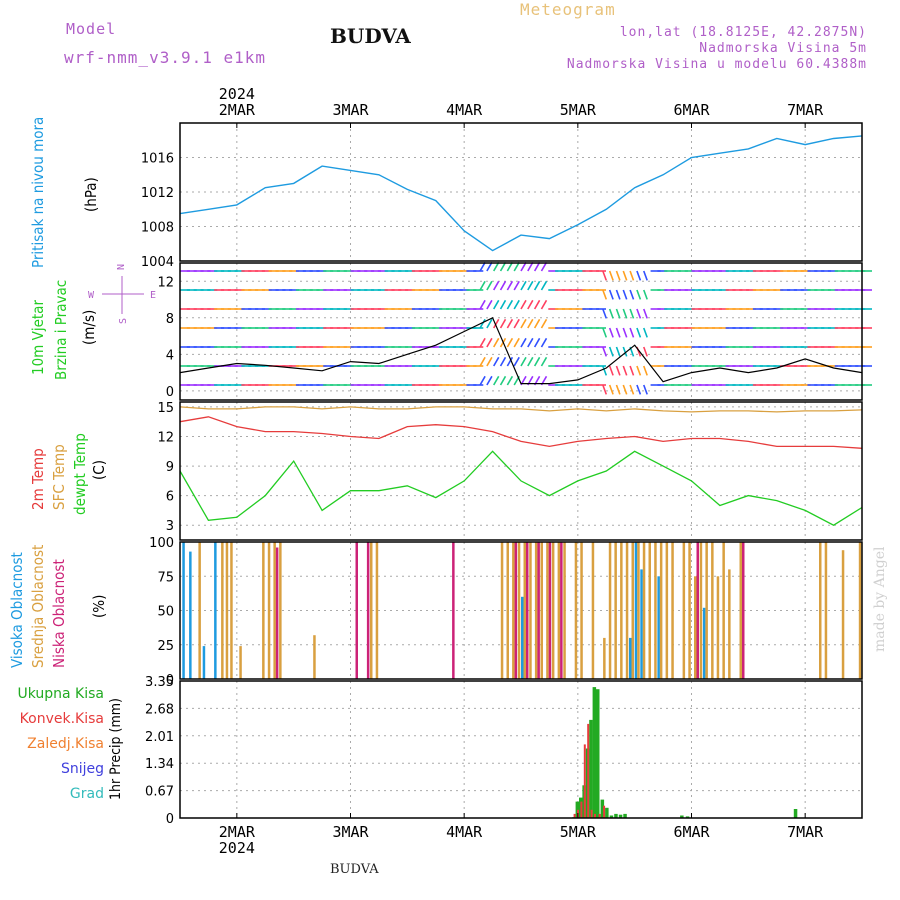 The image size is (900, 900). What do you see at coordinates (350, 110) in the screenshot?
I see `top-day-label: 3MAR` at bounding box center [350, 110].